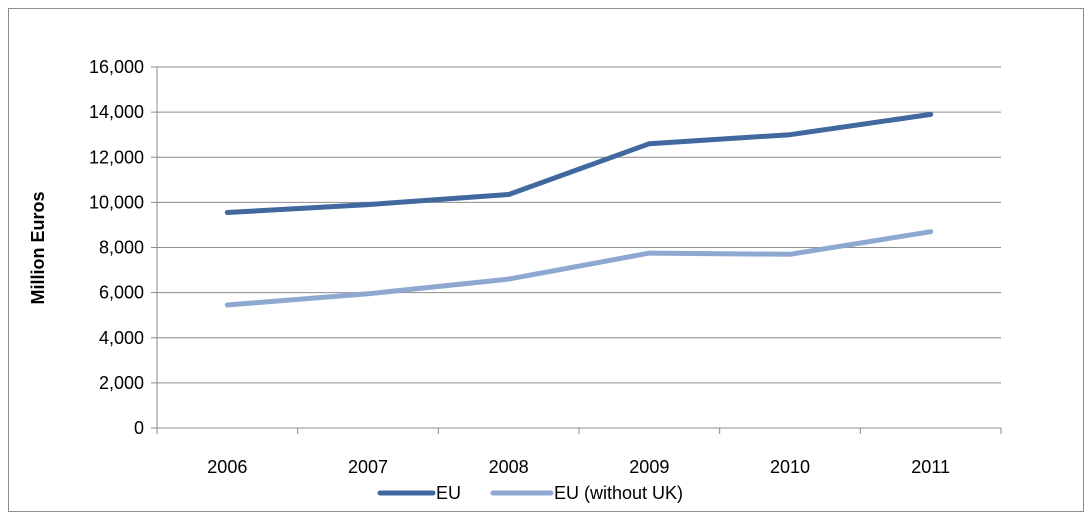 This screenshot has height=520, width=1092. I want to click on y-tick-label: 2,000, so click(121, 383).